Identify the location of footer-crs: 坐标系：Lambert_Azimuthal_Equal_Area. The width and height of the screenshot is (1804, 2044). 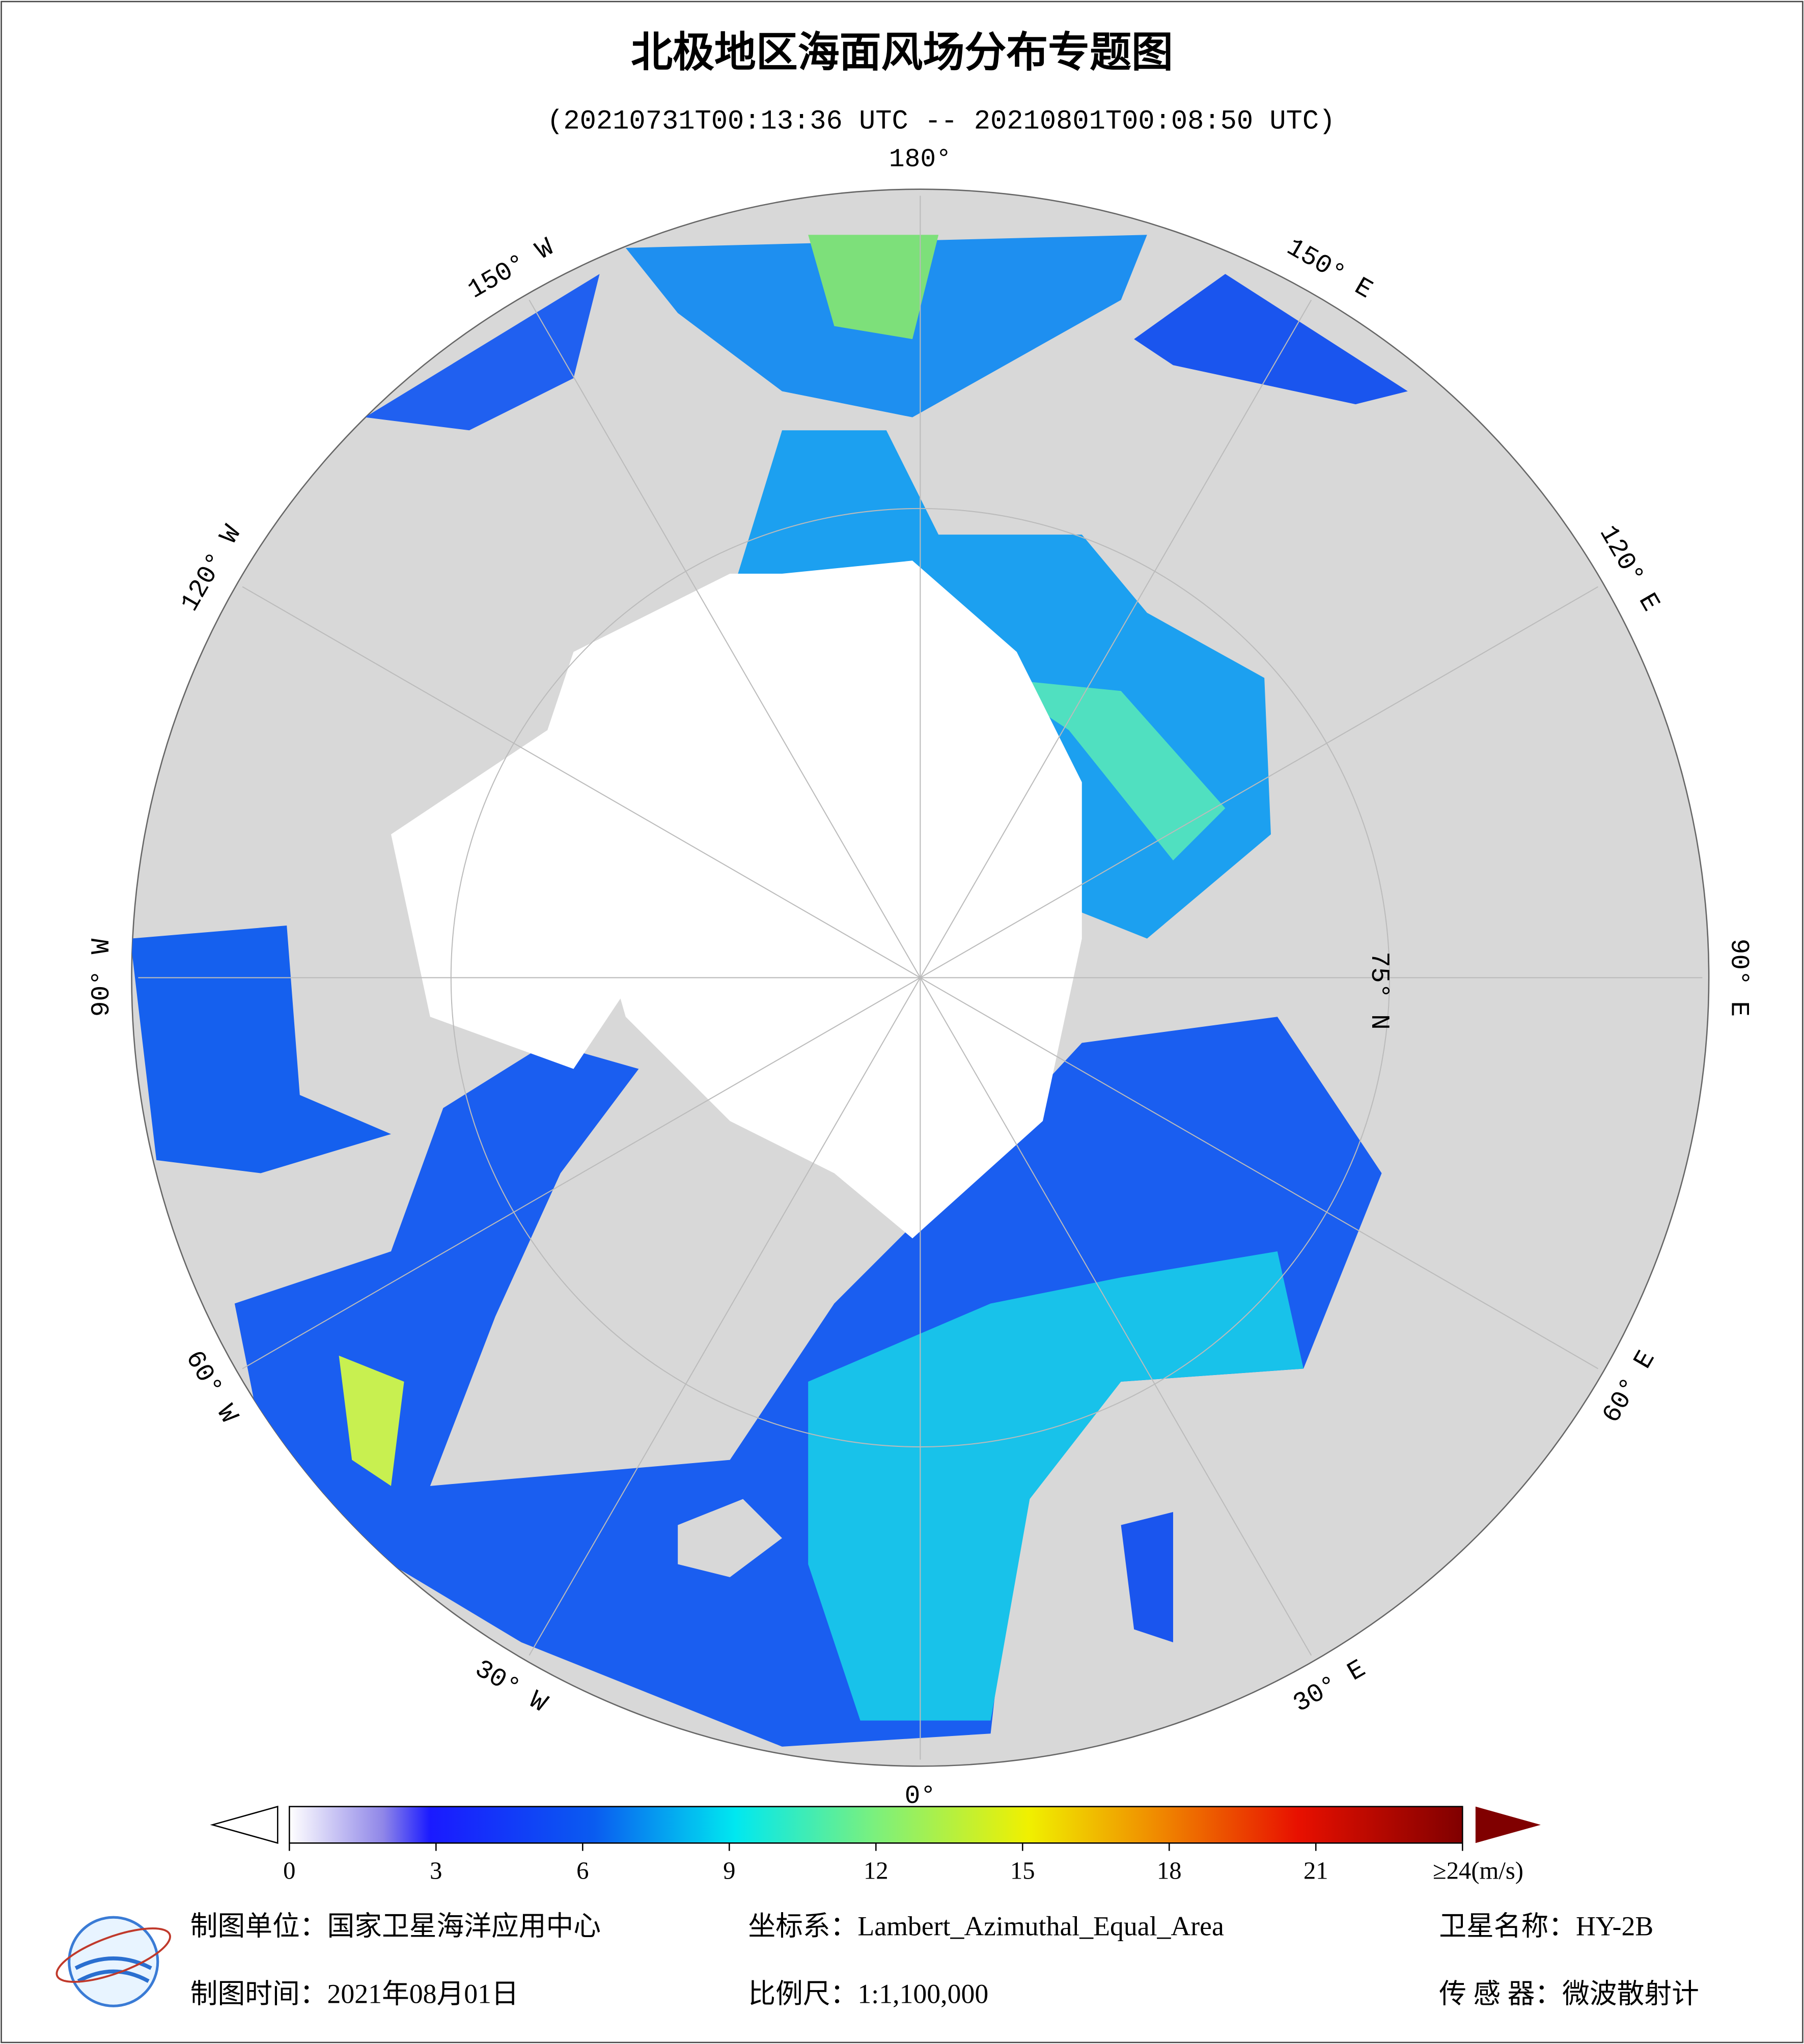
(986, 1926).